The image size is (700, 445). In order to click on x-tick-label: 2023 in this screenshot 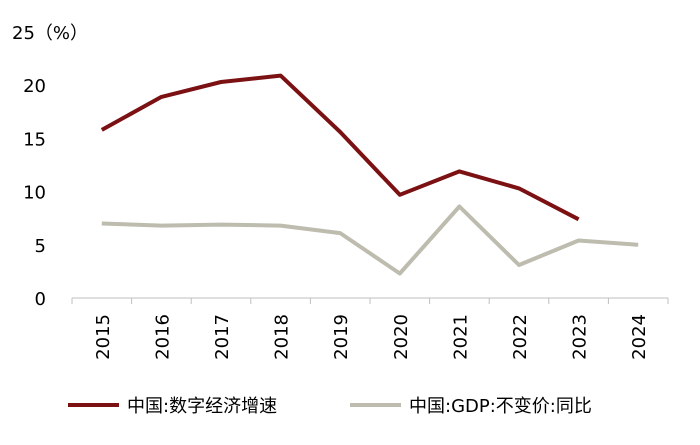, I will do `click(580, 337)`.